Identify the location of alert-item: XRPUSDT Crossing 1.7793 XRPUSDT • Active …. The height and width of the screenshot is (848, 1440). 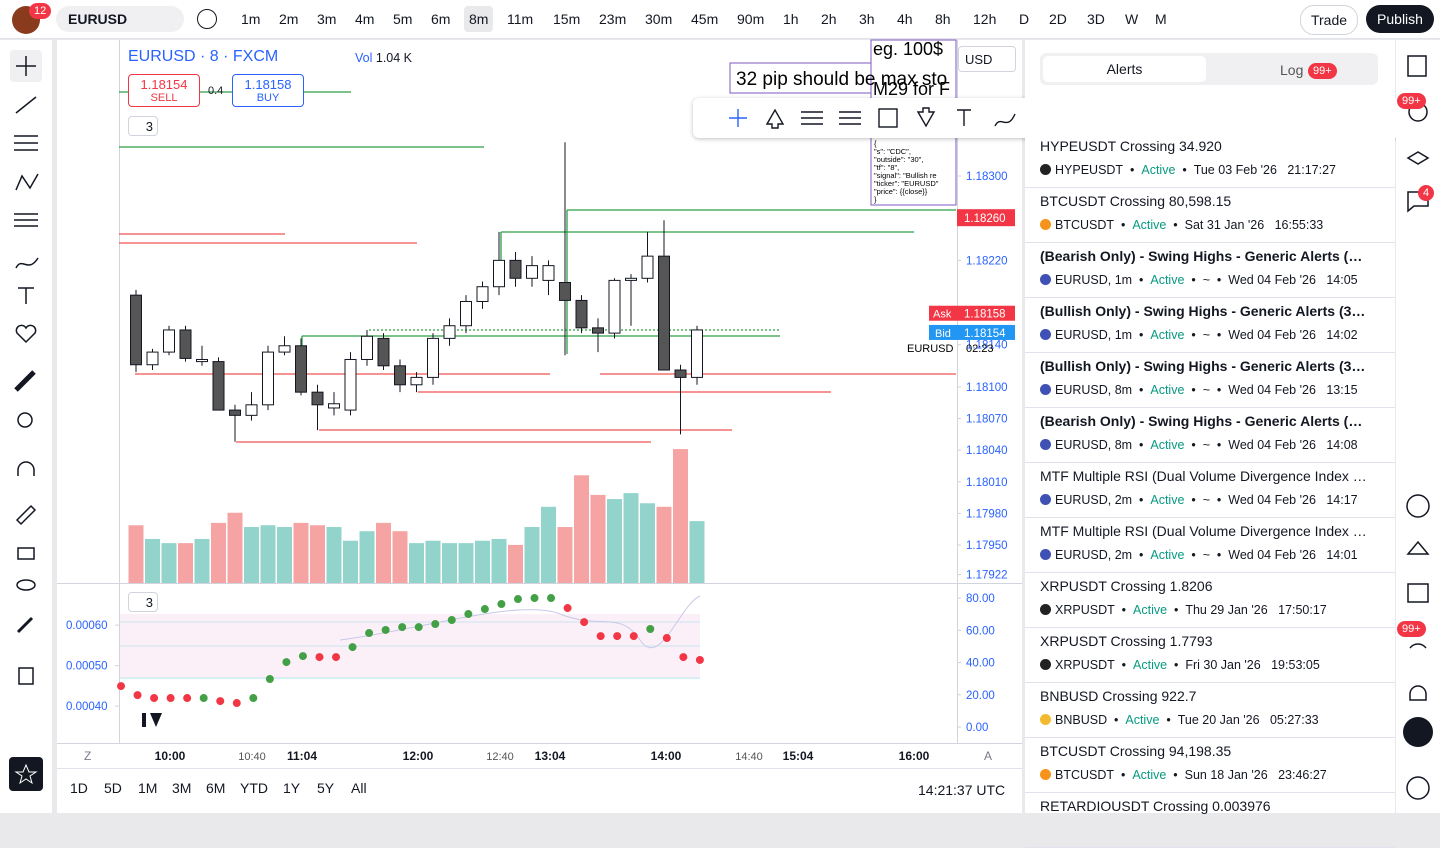
(1210, 655).